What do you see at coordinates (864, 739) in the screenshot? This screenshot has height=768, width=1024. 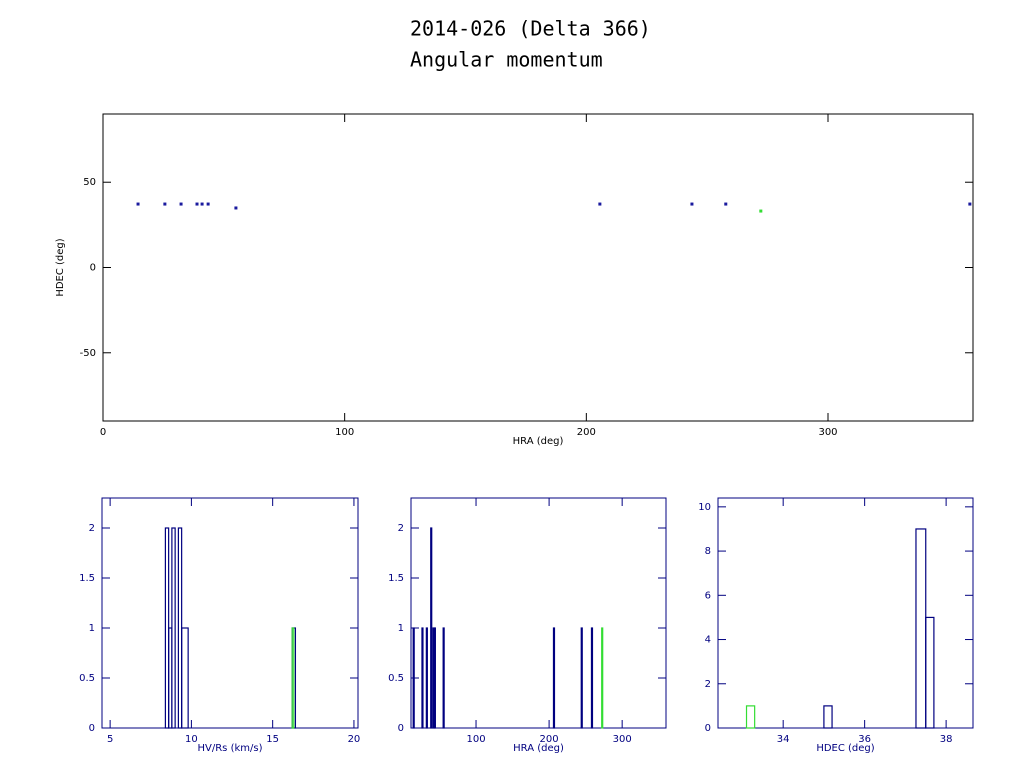 I see `x-tick-label: 36` at bounding box center [864, 739].